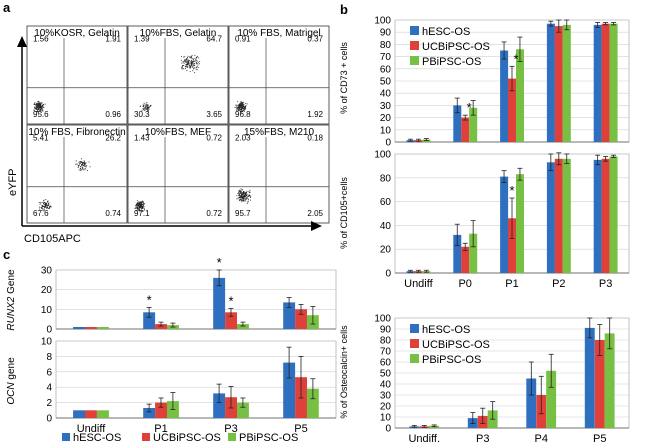  What do you see at coordinates (243, 138) in the screenshot?
I see `flow-quadrant-value: 2.03` at bounding box center [243, 138].